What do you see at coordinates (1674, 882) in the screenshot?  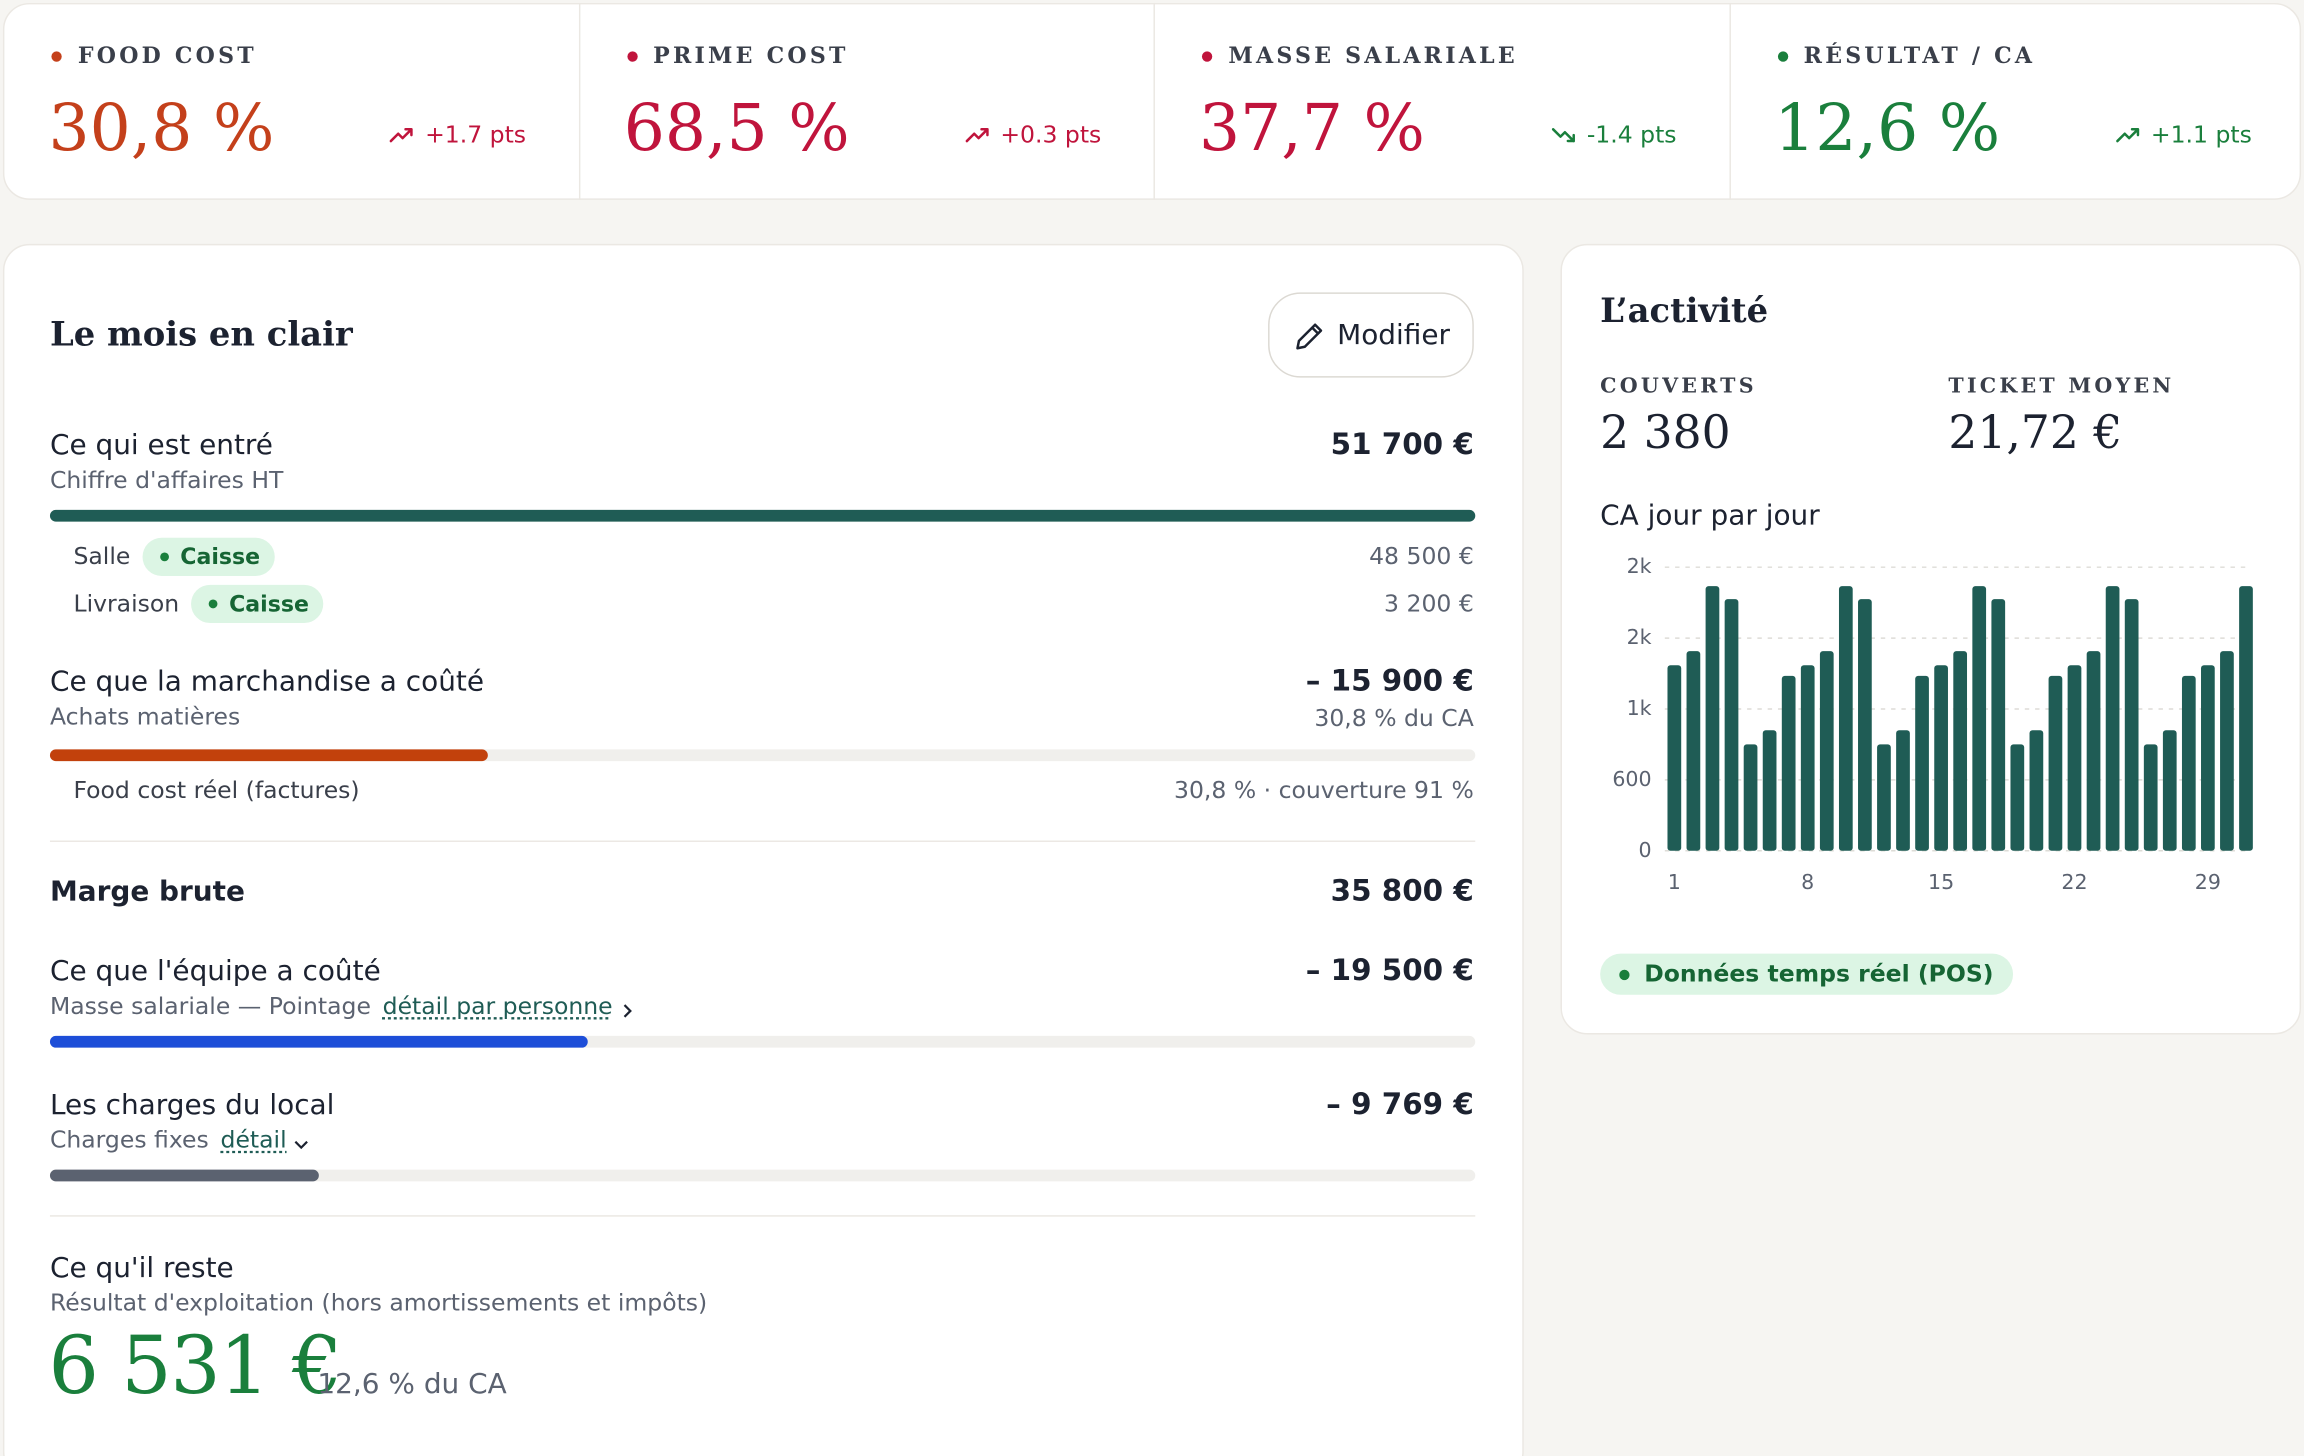 I see `x-tick-label: 1` at bounding box center [1674, 882].